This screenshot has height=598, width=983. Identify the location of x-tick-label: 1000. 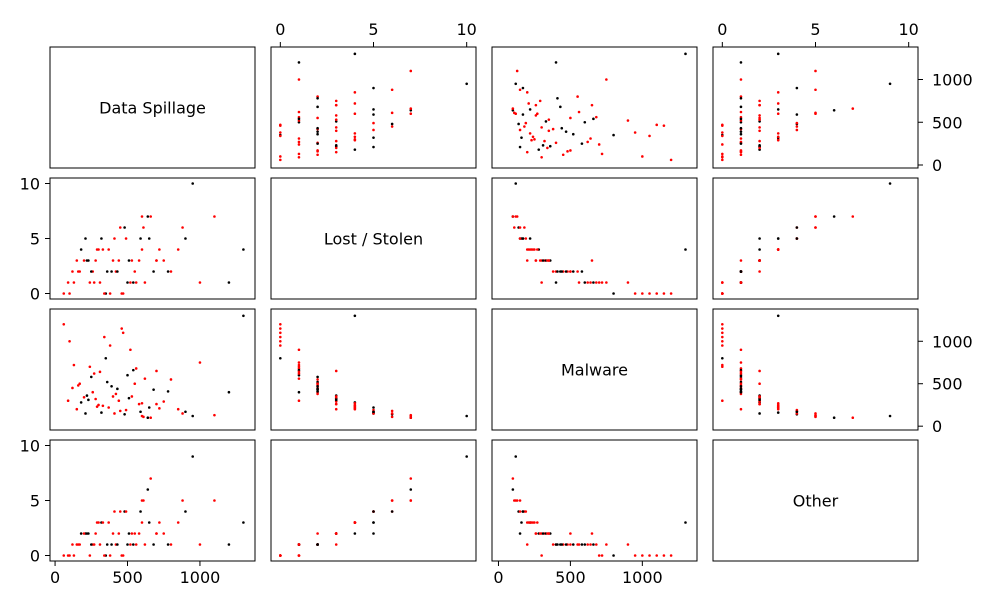
(200, 577).